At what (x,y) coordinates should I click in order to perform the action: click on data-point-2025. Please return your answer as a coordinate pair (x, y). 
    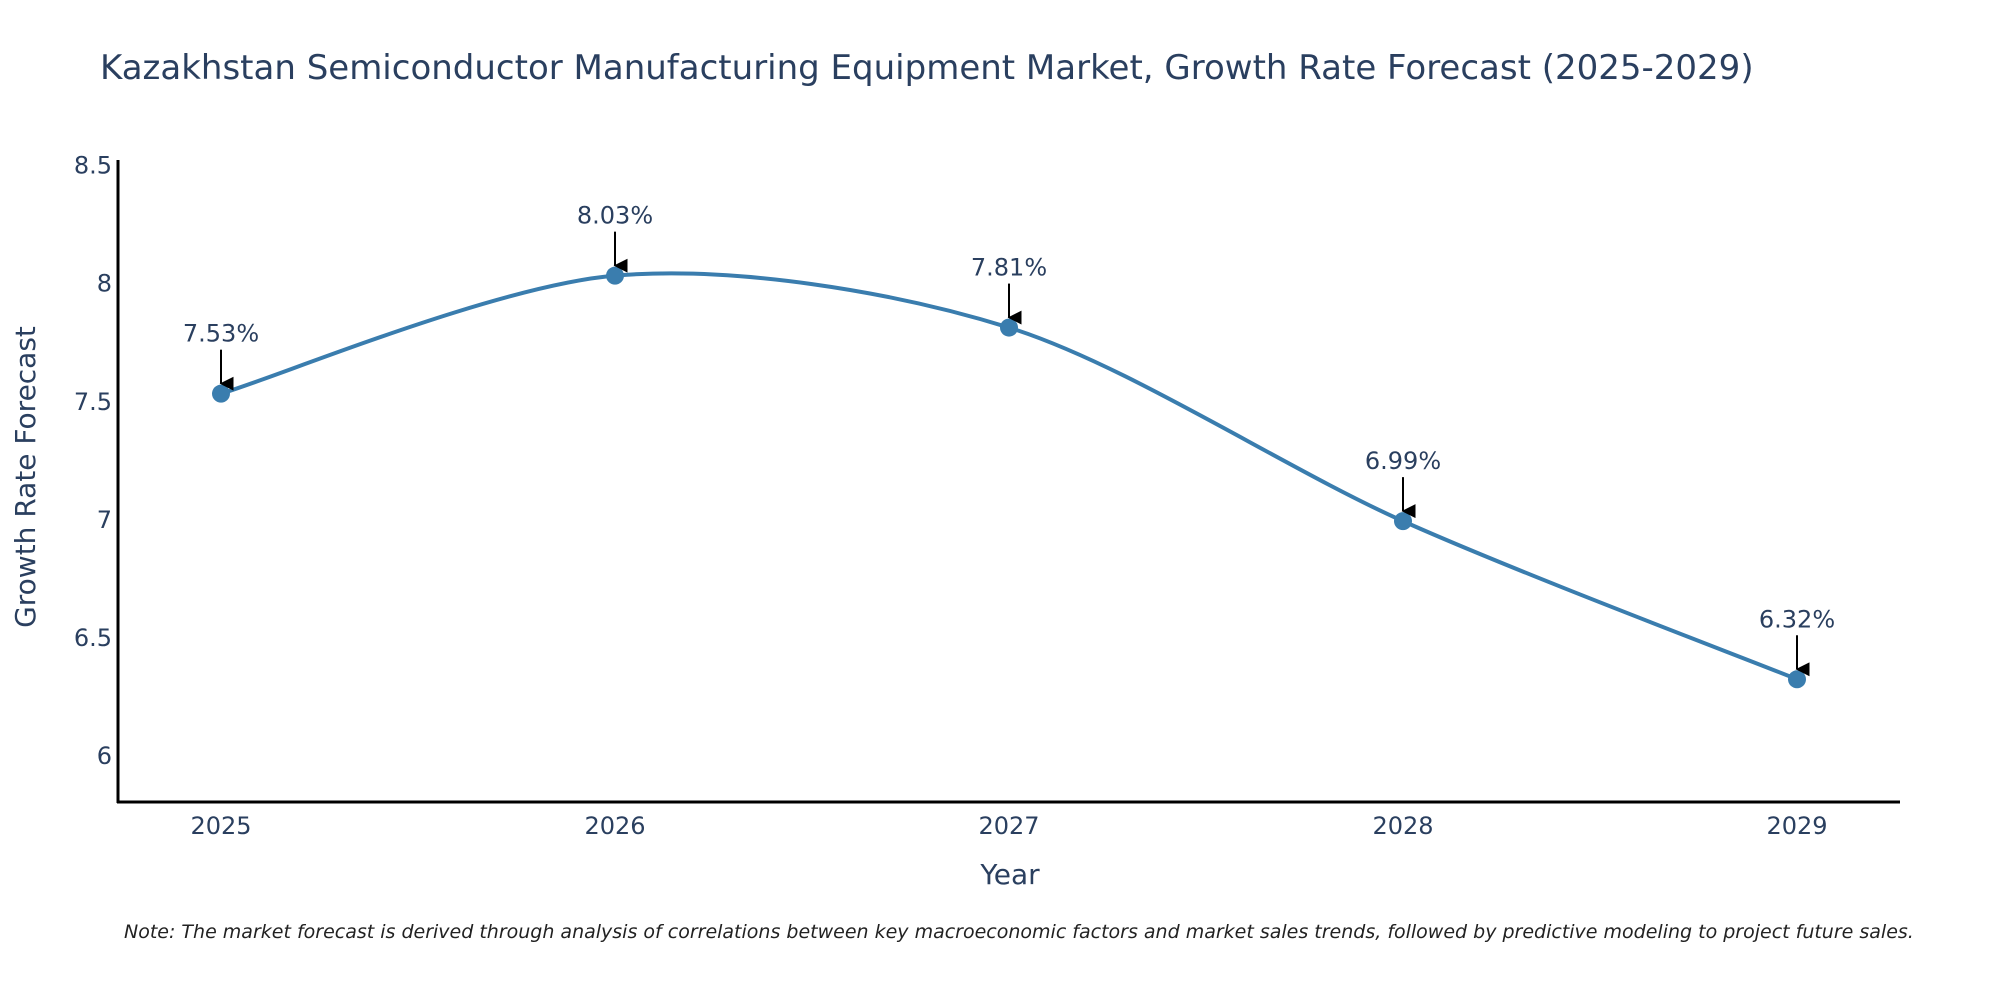
    Looking at the image, I should click on (221, 393).